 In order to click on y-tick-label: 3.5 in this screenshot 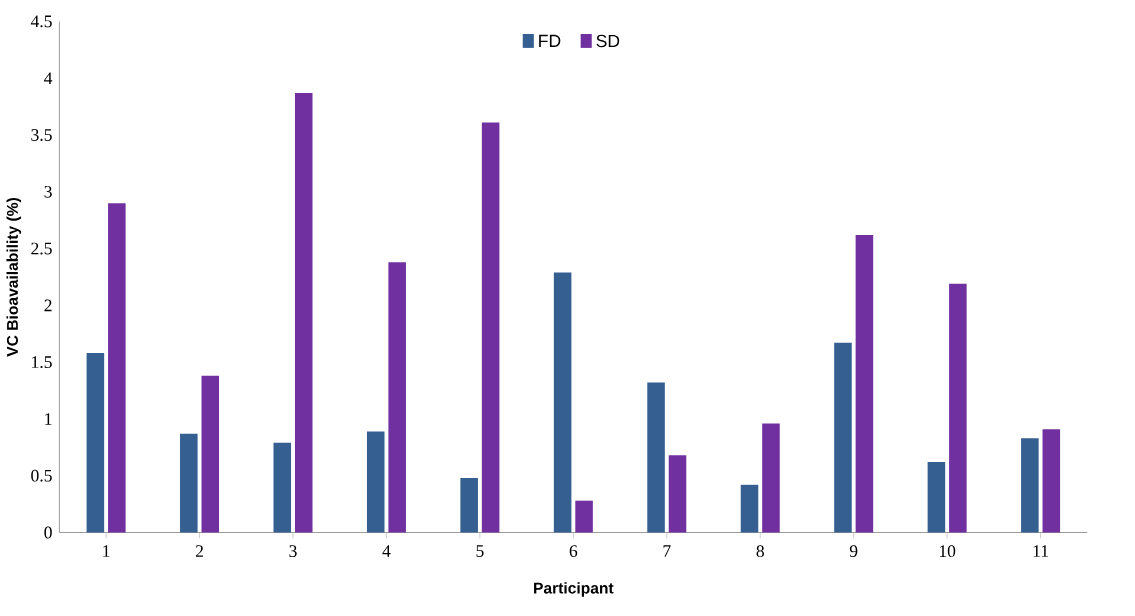, I will do `click(41, 134)`.